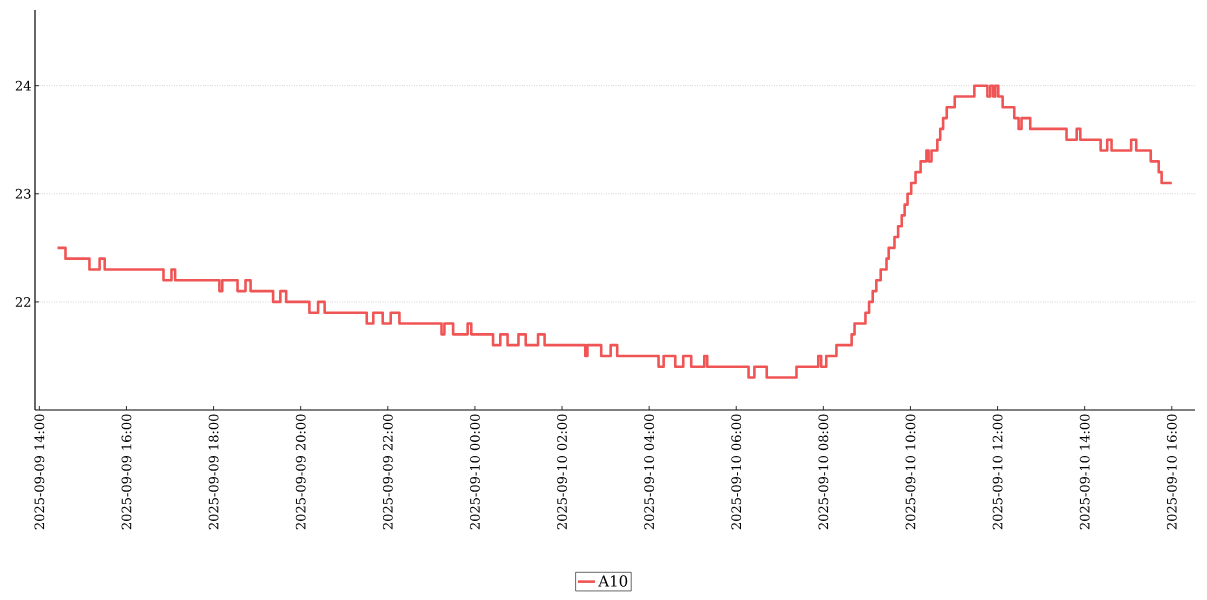 This screenshot has height=600, width=1207. Describe the element at coordinates (613, 581) in the screenshot. I see `legend-label: A10` at that location.